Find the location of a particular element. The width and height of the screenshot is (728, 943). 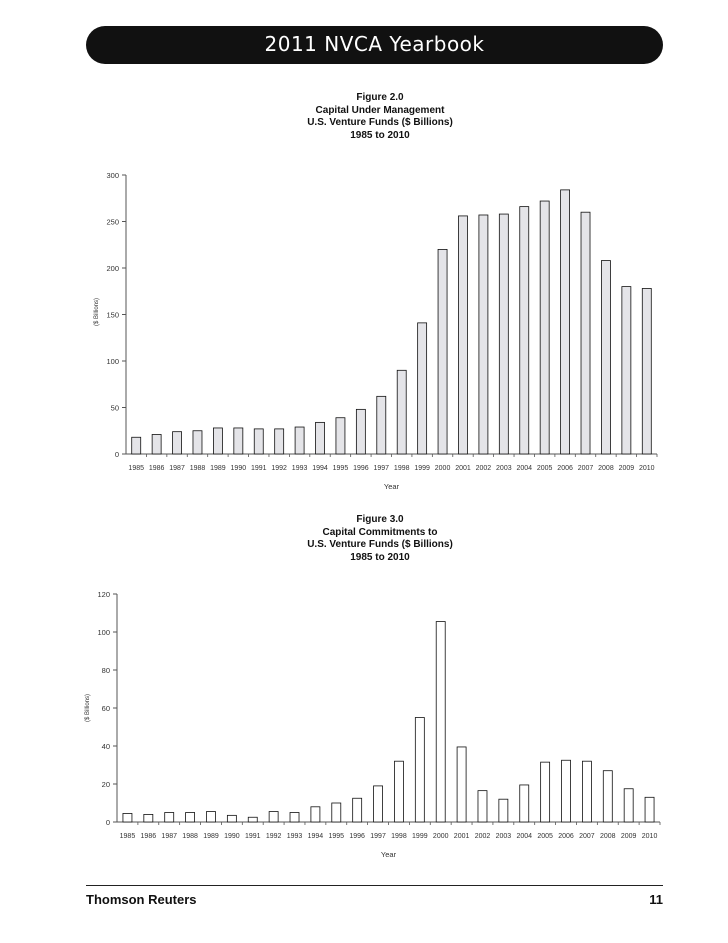

y-tick-label: 20 is located at coordinates (106, 784).